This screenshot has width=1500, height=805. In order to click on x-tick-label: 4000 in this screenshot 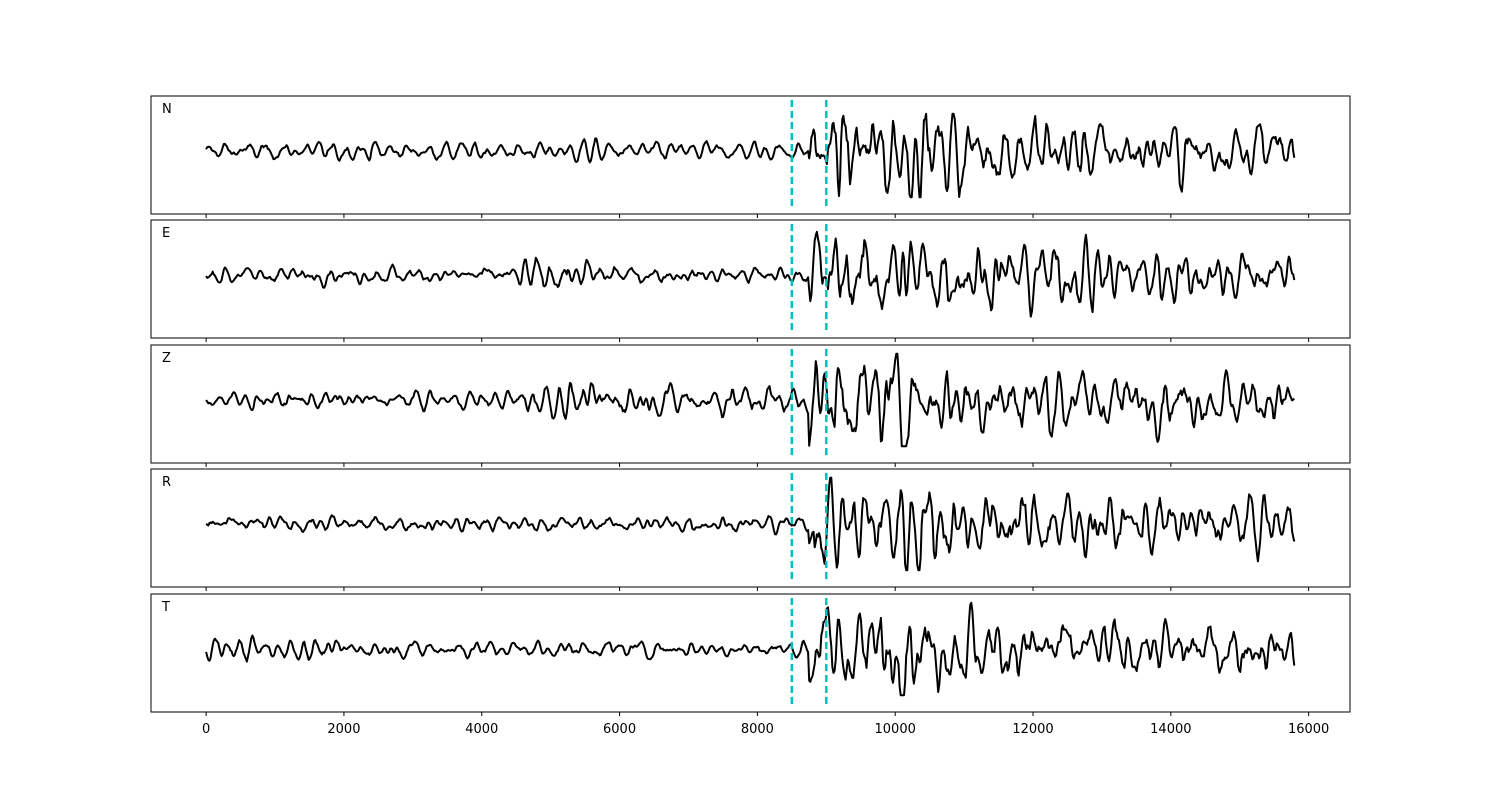, I will do `click(481, 729)`.